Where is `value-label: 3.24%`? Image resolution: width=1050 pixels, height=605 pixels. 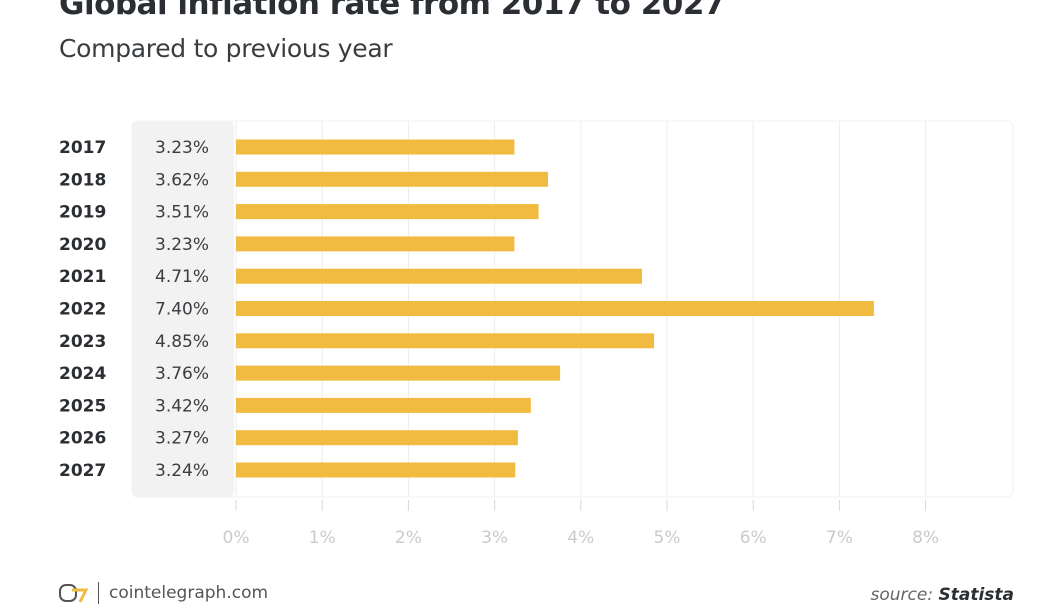
value-label: 3.24% is located at coordinates (182, 471).